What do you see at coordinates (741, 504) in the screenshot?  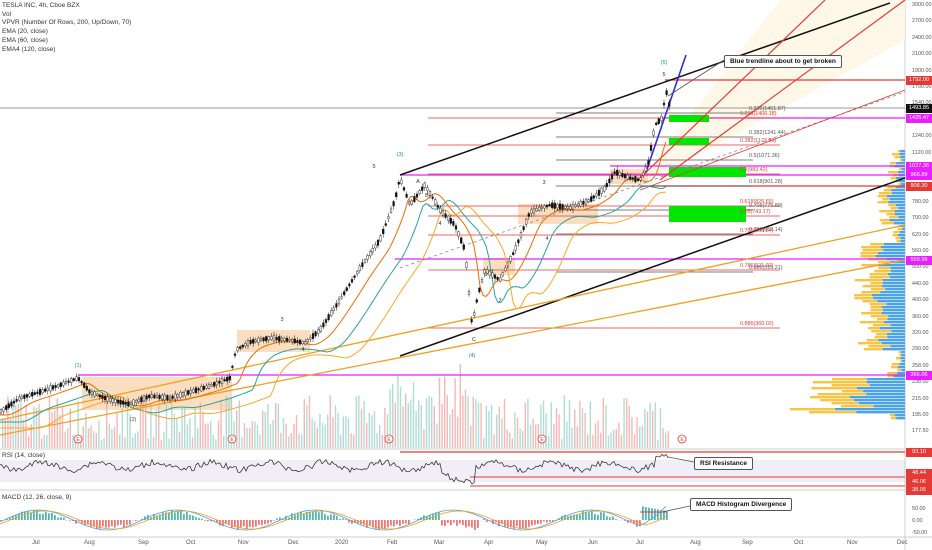 I see `callout-macd: MACD Histogram Divergence` at bounding box center [741, 504].